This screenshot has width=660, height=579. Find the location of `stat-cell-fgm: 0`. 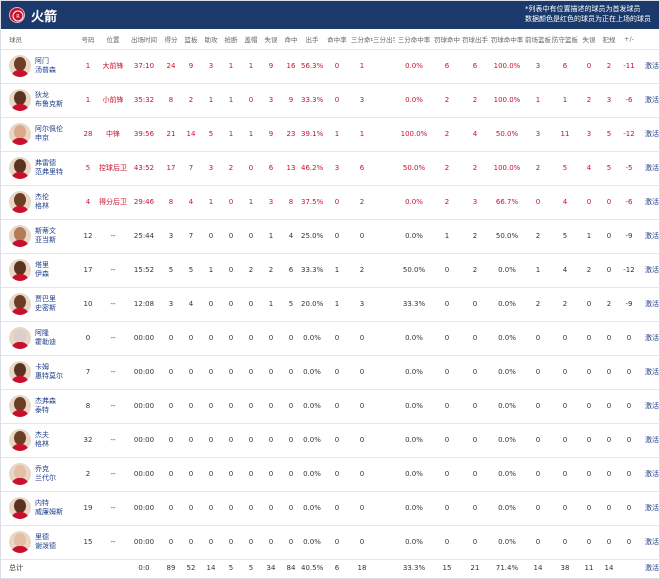

stat-cell-fgm: 0 is located at coordinates (291, 542).